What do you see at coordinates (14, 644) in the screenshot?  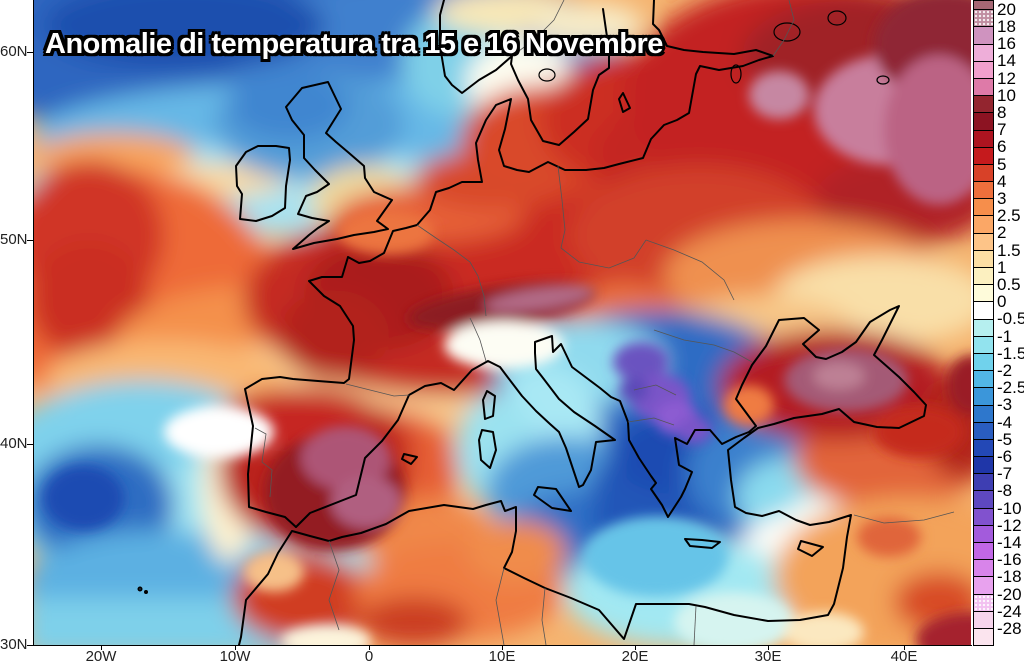 I see `lat-tick-label: 30N` at bounding box center [14, 644].